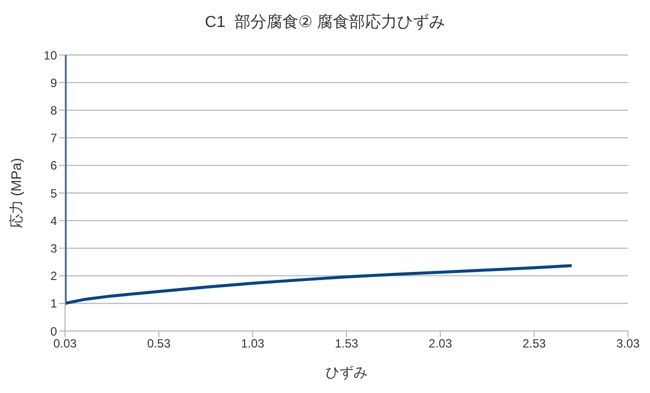 The width and height of the screenshot is (650, 393). Describe the element at coordinates (252, 343) in the screenshot. I see `x-tick-label: 1.03` at that location.